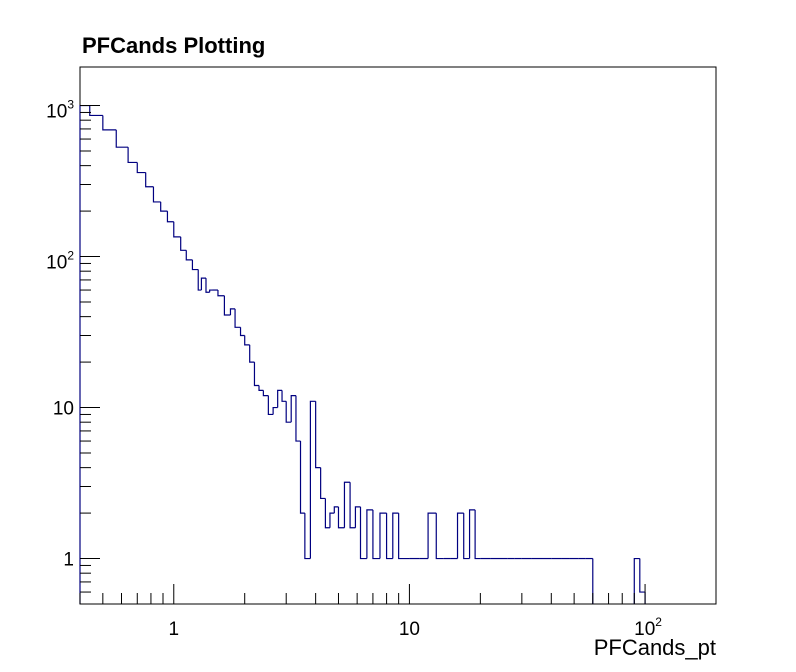 The height and width of the screenshot is (672, 796). I want to click on y-axis-ticks, so click(90, 355).